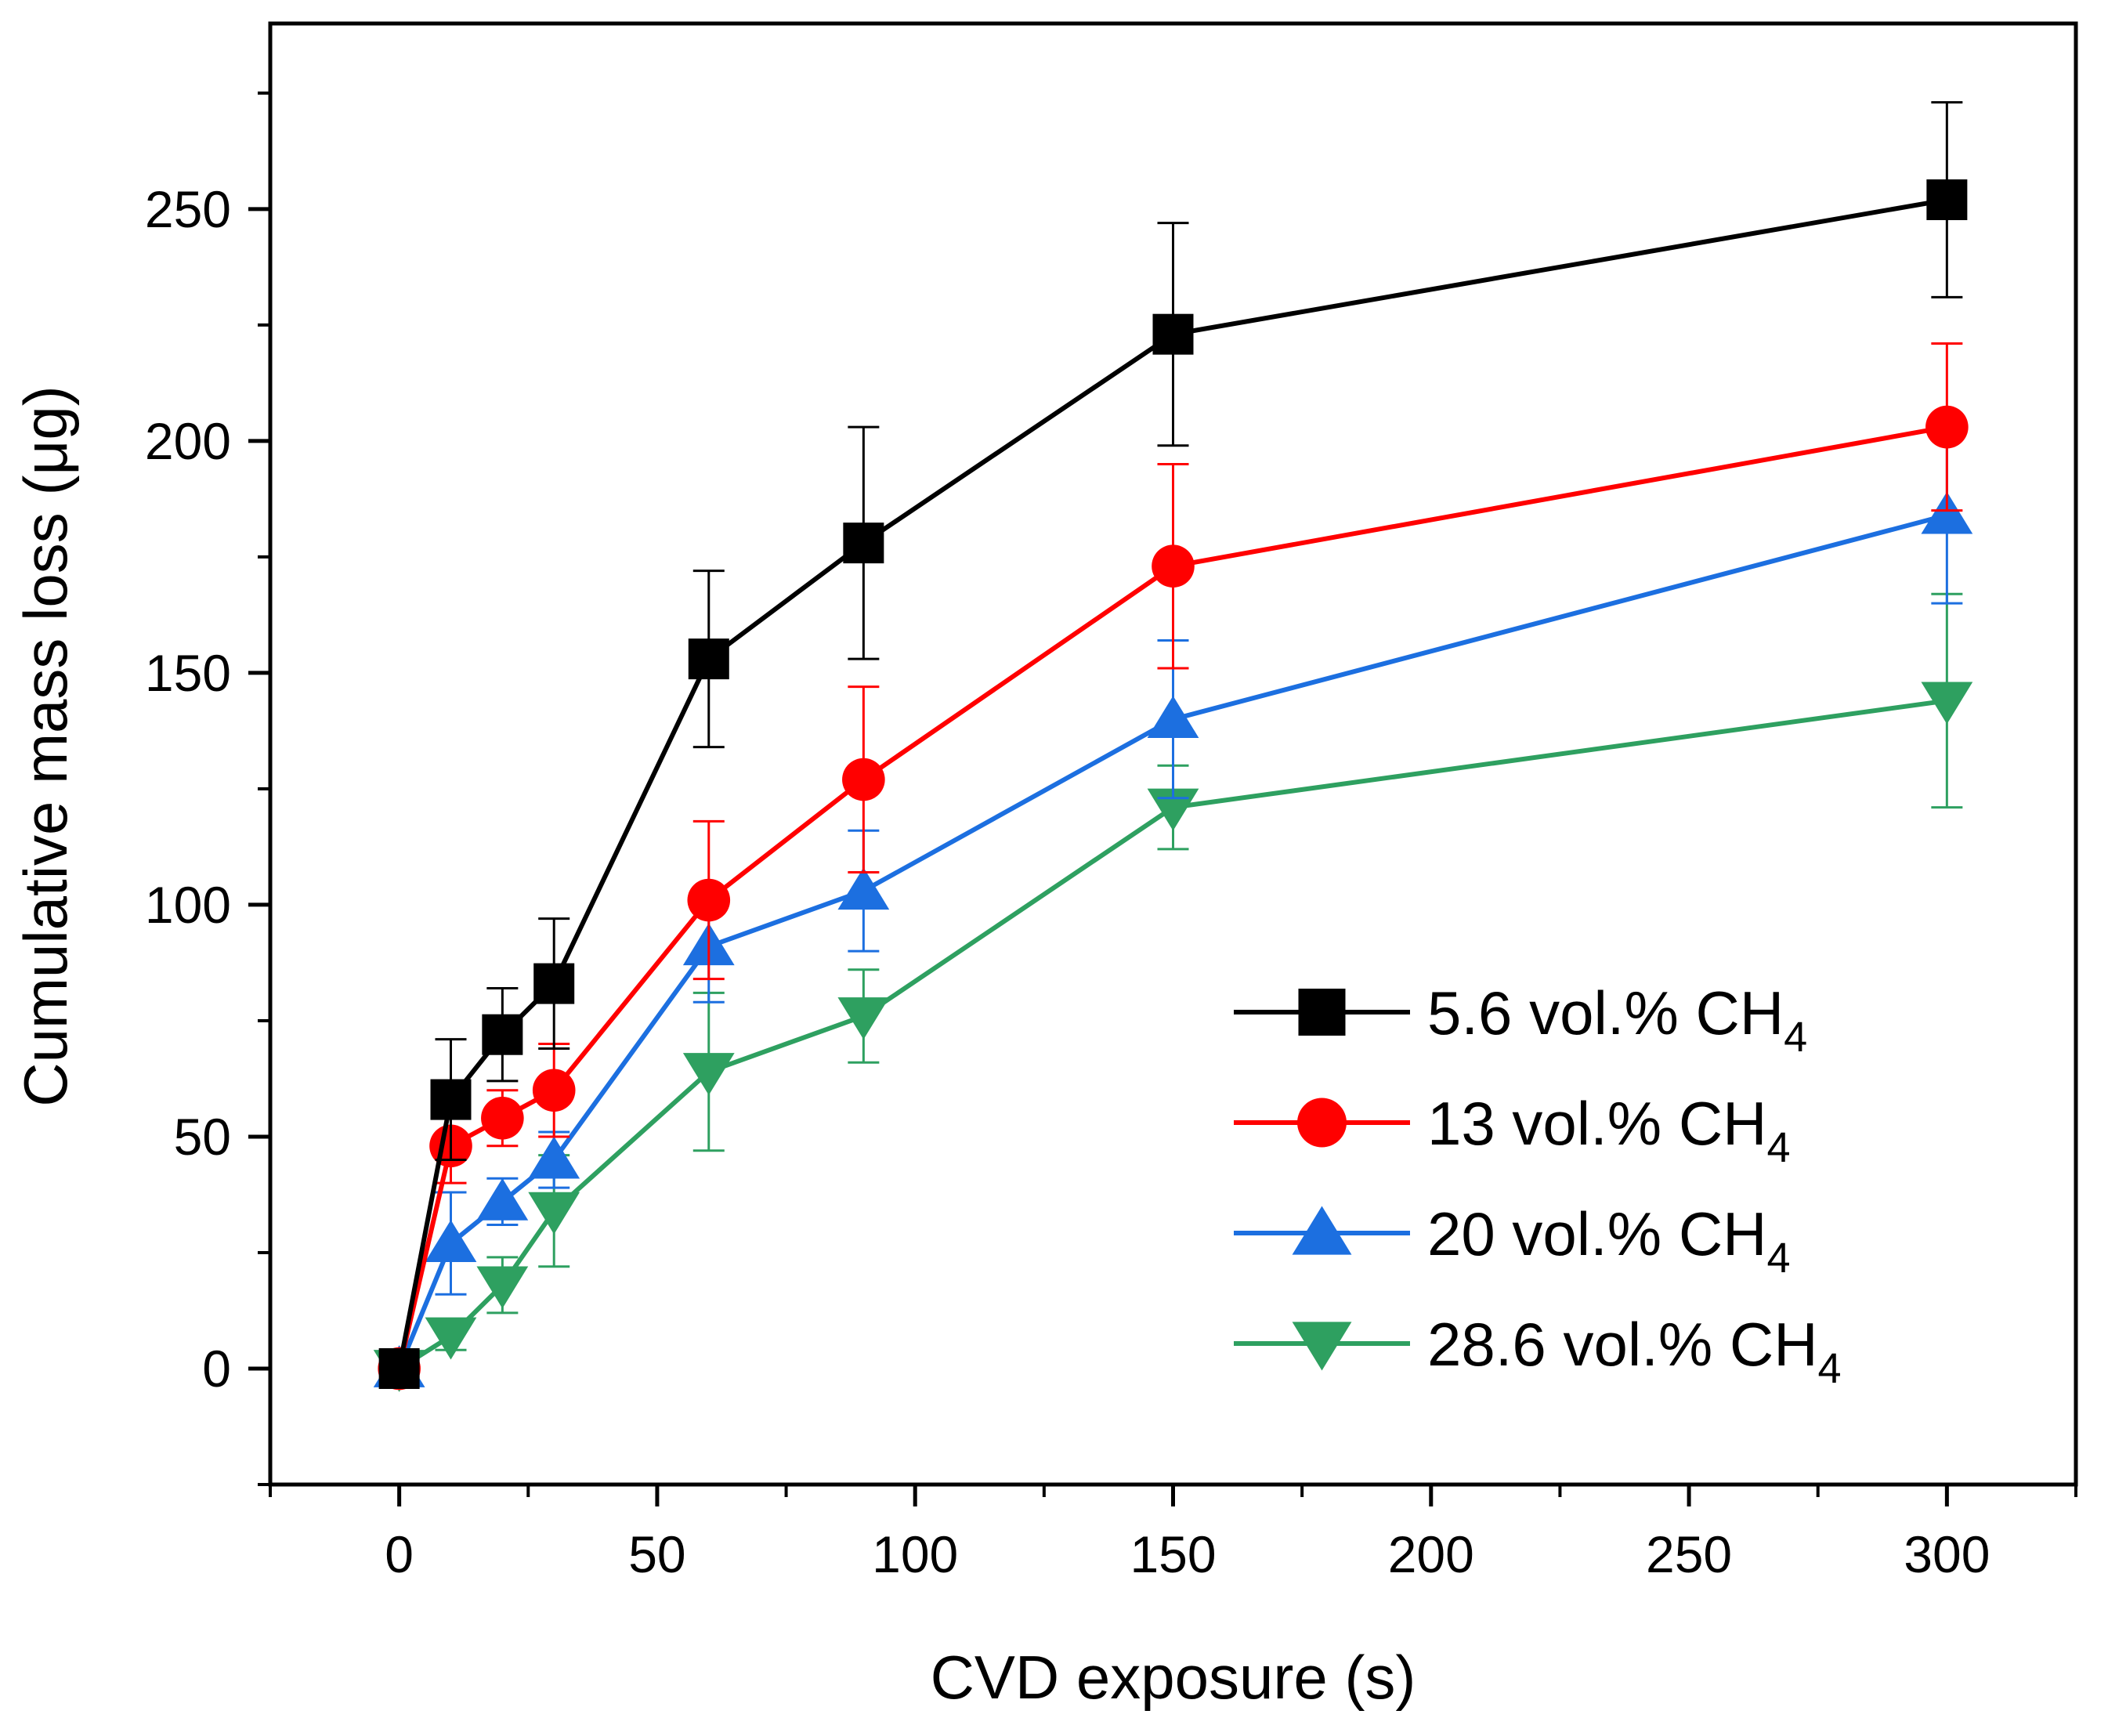 The height and width of the screenshot is (1736, 2108). Describe the element at coordinates (1431, 1554) in the screenshot. I see `x-tick-label: 200` at that location.